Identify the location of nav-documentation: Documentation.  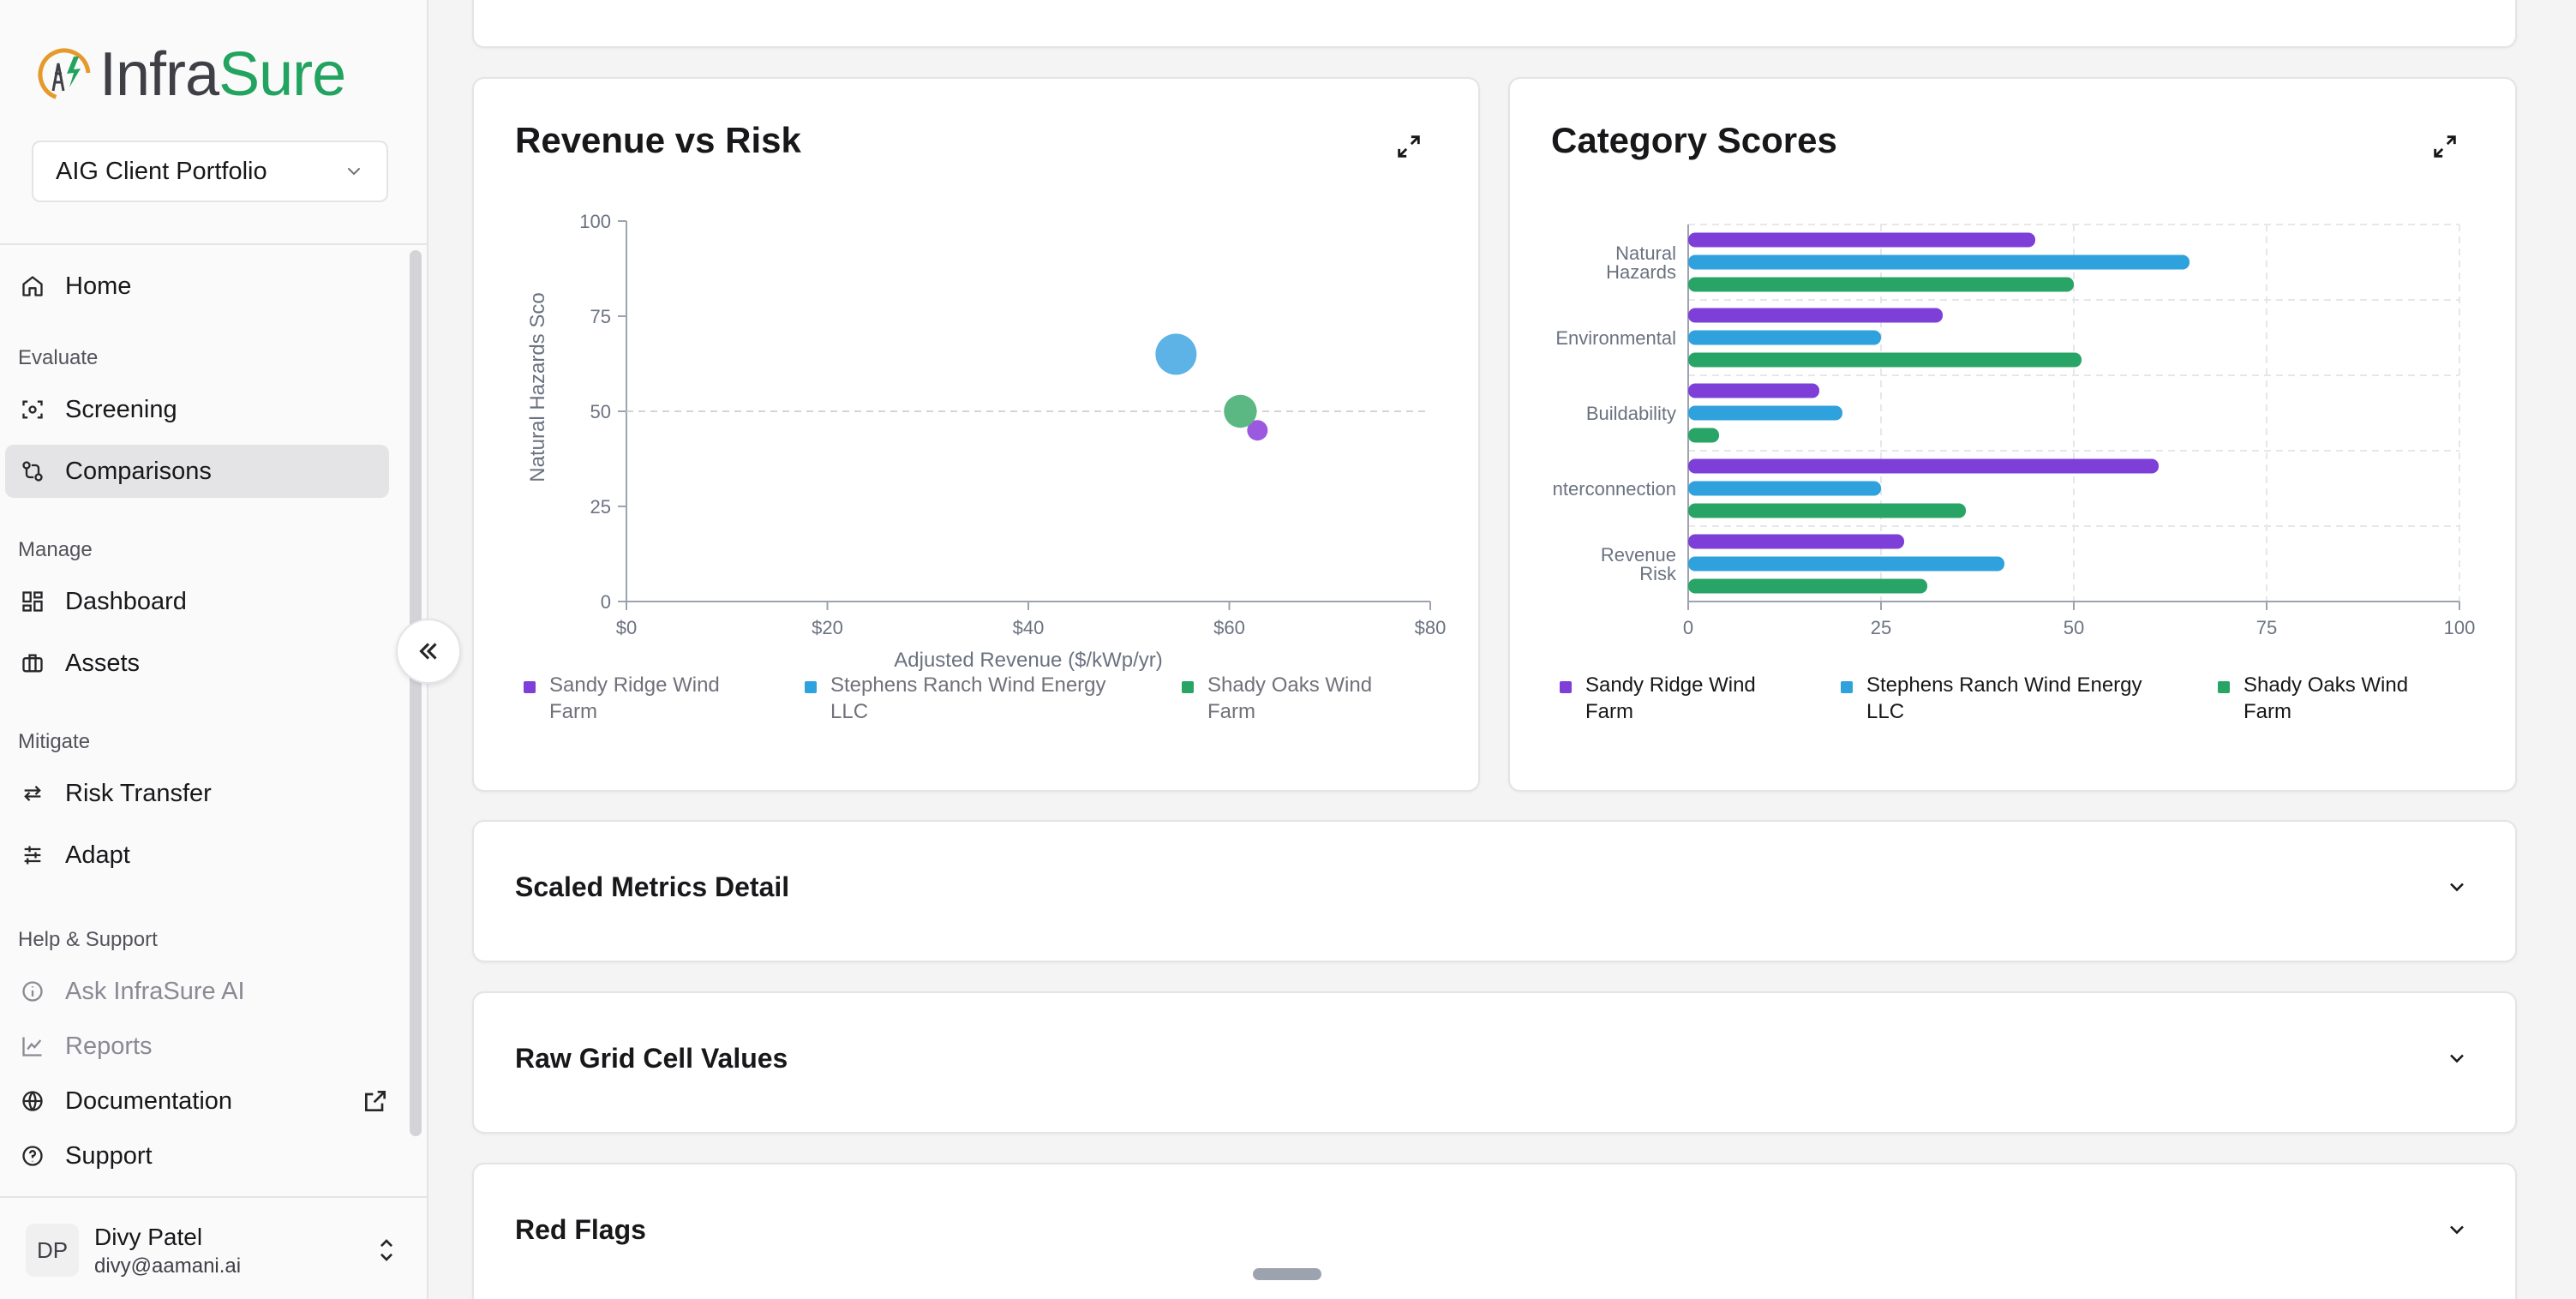
(197, 1101).